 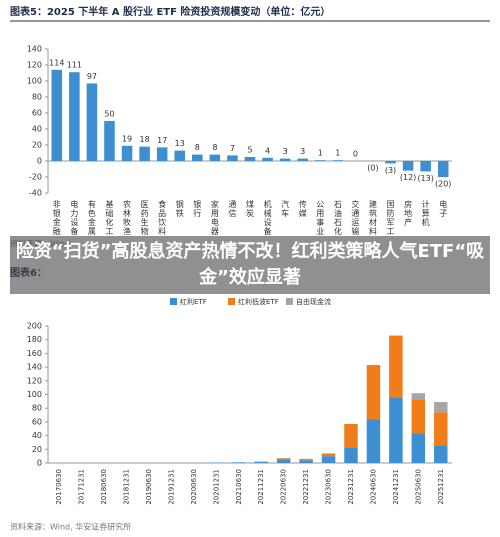 I want to click on x-tick-label: 20171231, so click(x=82, y=487).